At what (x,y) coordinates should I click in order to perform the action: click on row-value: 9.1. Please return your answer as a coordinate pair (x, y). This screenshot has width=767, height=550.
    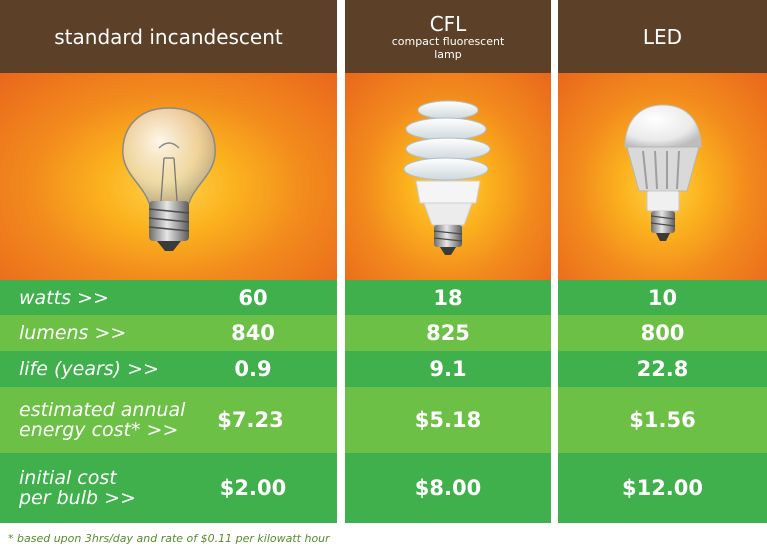
    Looking at the image, I should click on (448, 369).